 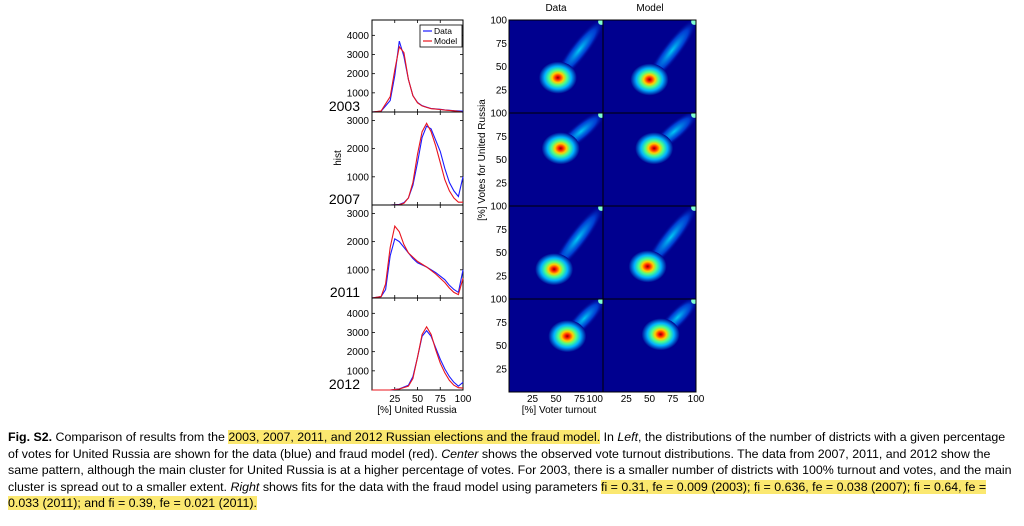 I want to click on heatmap-panel-2007-model, so click(x=649, y=159).